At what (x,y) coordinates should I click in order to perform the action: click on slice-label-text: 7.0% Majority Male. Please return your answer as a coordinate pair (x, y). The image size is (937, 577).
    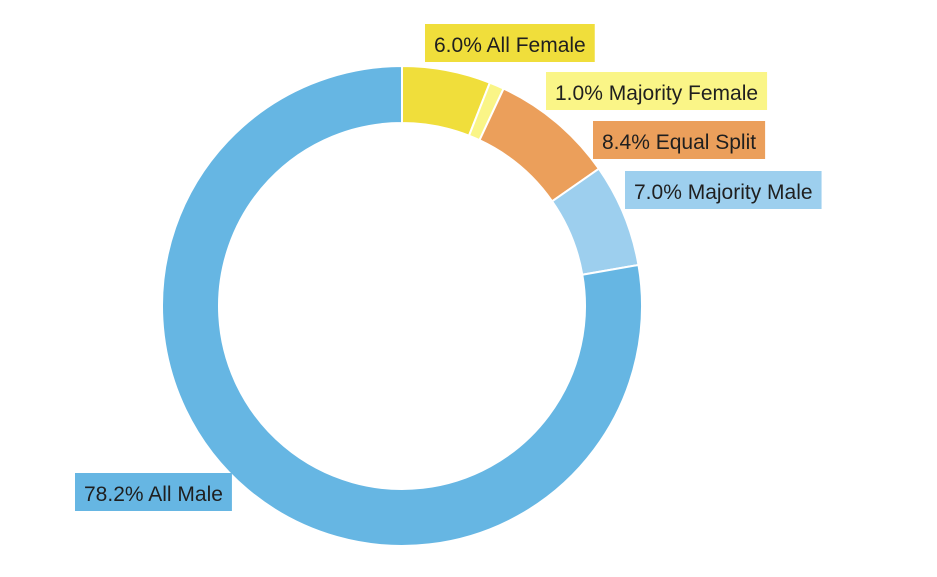
    Looking at the image, I should click on (723, 192).